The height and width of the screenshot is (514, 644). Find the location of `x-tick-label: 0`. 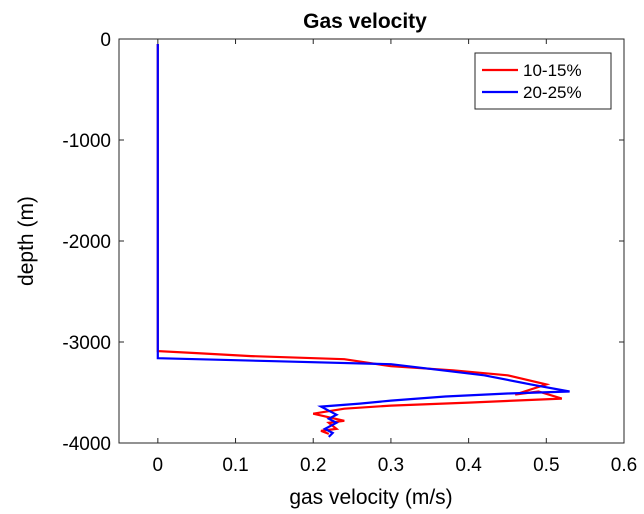

x-tick-label: 0 is located at coordinates (158, 465).